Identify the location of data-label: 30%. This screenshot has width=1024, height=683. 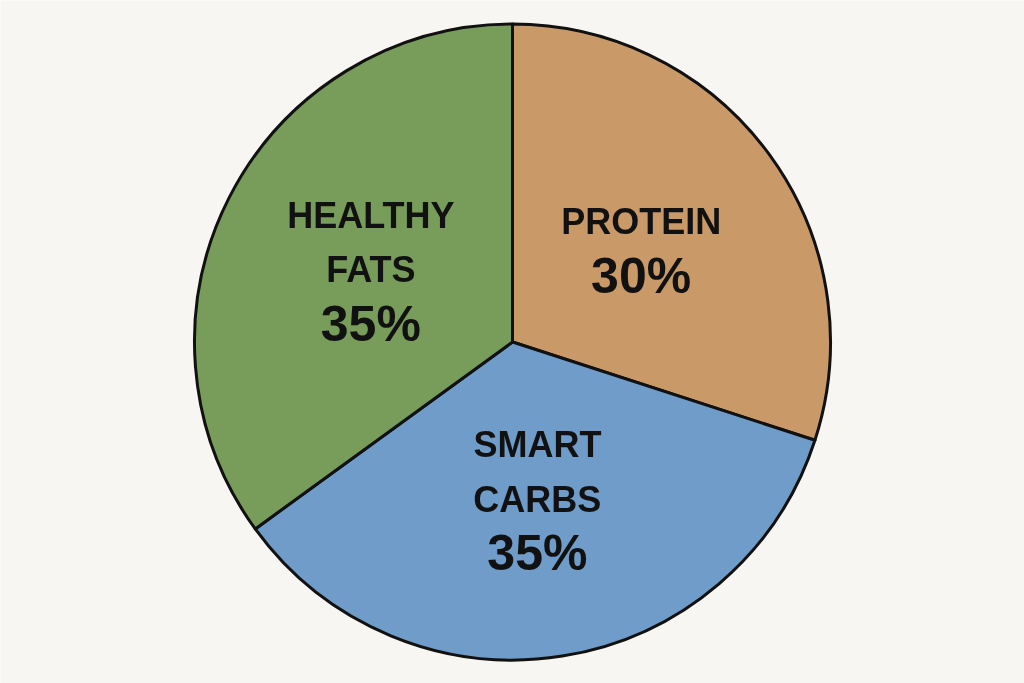
(641, 275).